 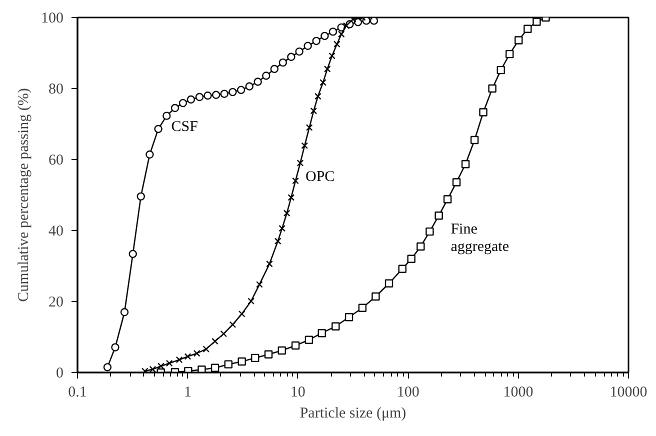 What do you see at coordinates (56, 90) in the screenshot?
I see `y-tick-label: 80` at bounding box center [56, 90].